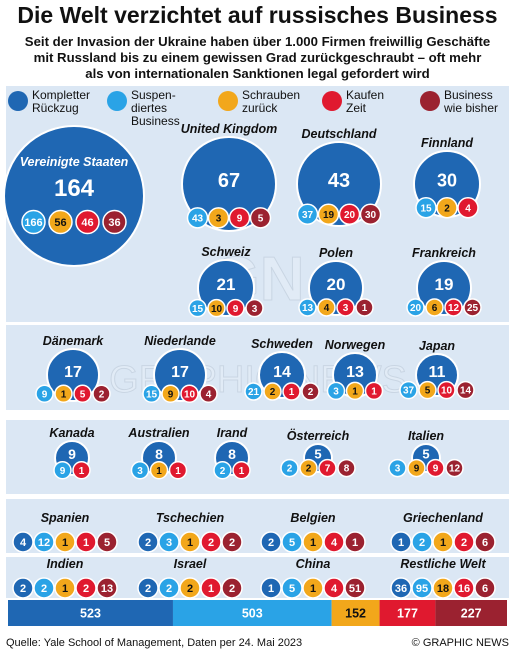  I want to click on bubble-vereinigte-staaten-business_as_usual-value: 36, so click(114, 223).